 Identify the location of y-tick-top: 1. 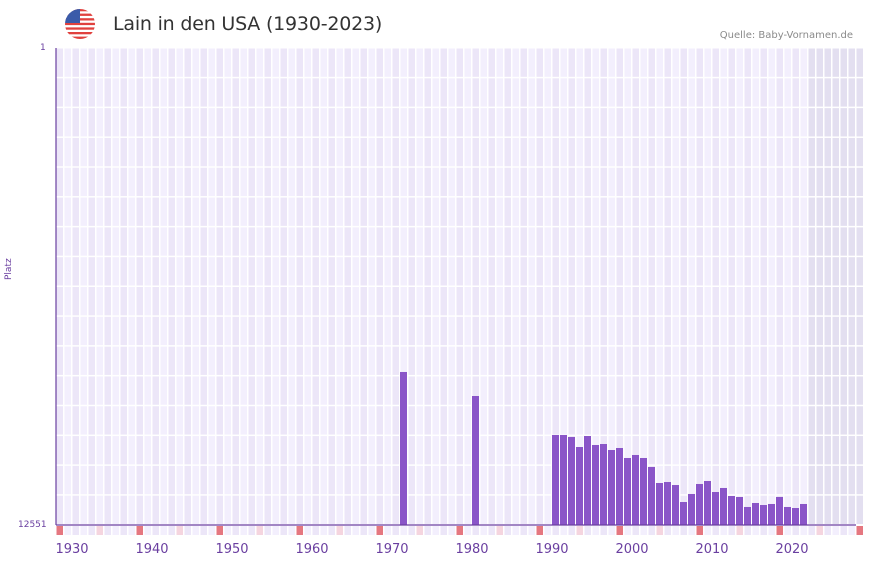
(43, 48).